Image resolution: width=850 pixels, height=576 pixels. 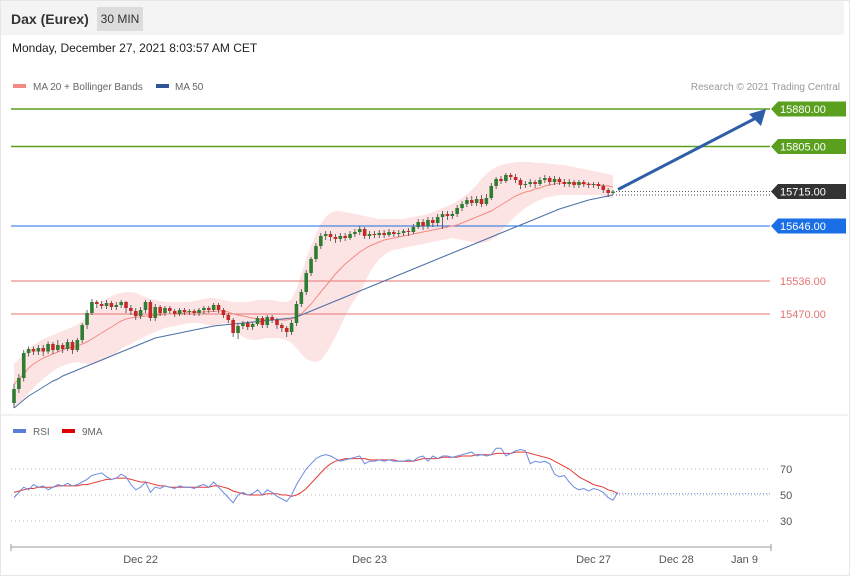 What do you see at coordinates (162, 86) in the screenshot?
I see `ma50-legend-swatch` at bounding box center [162, 86].